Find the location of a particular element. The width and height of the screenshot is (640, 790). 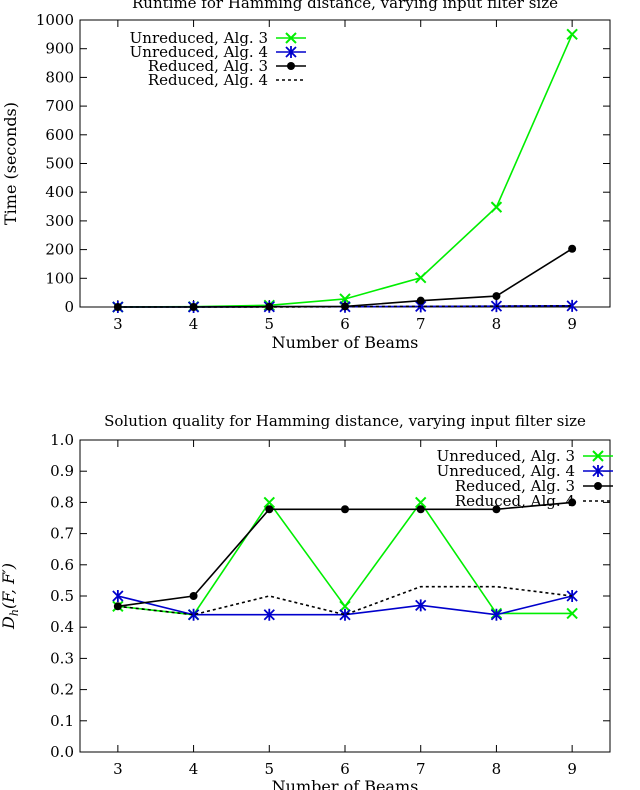

y-tick-label: 0.5 is located at coordinates (62, 596).